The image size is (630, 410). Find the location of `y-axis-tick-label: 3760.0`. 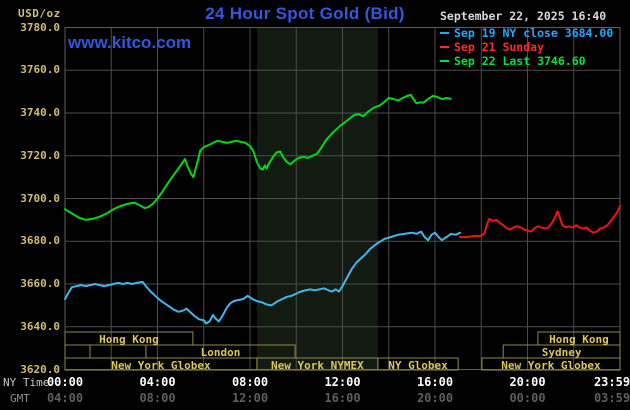

y-axis-tick-label: 3760.0 is located at coordinates (40, 70).